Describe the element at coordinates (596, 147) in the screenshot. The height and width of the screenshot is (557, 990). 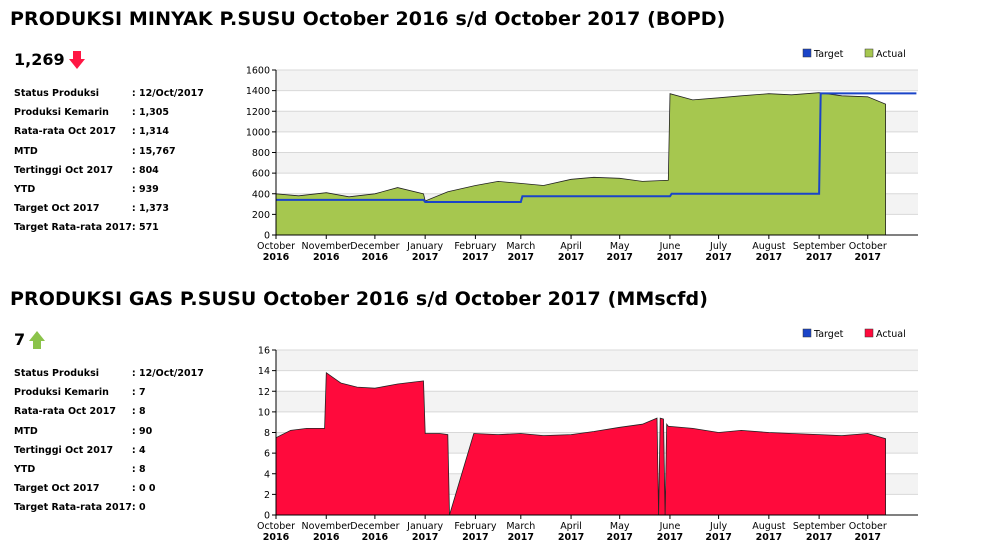
I see `series-target-line` at that location.